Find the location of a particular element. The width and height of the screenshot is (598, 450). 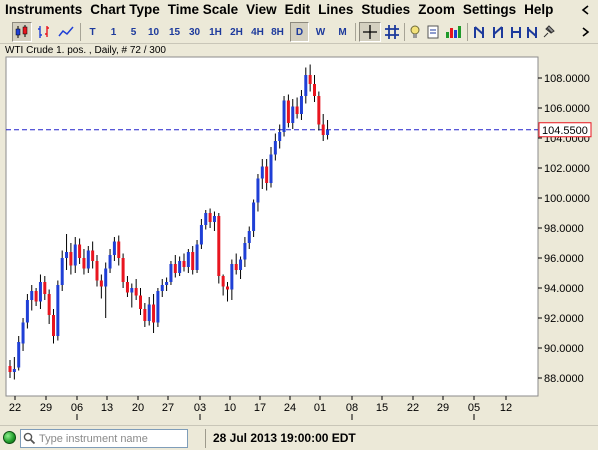

menu-lines: Lines is located at coordinates (336, 9).